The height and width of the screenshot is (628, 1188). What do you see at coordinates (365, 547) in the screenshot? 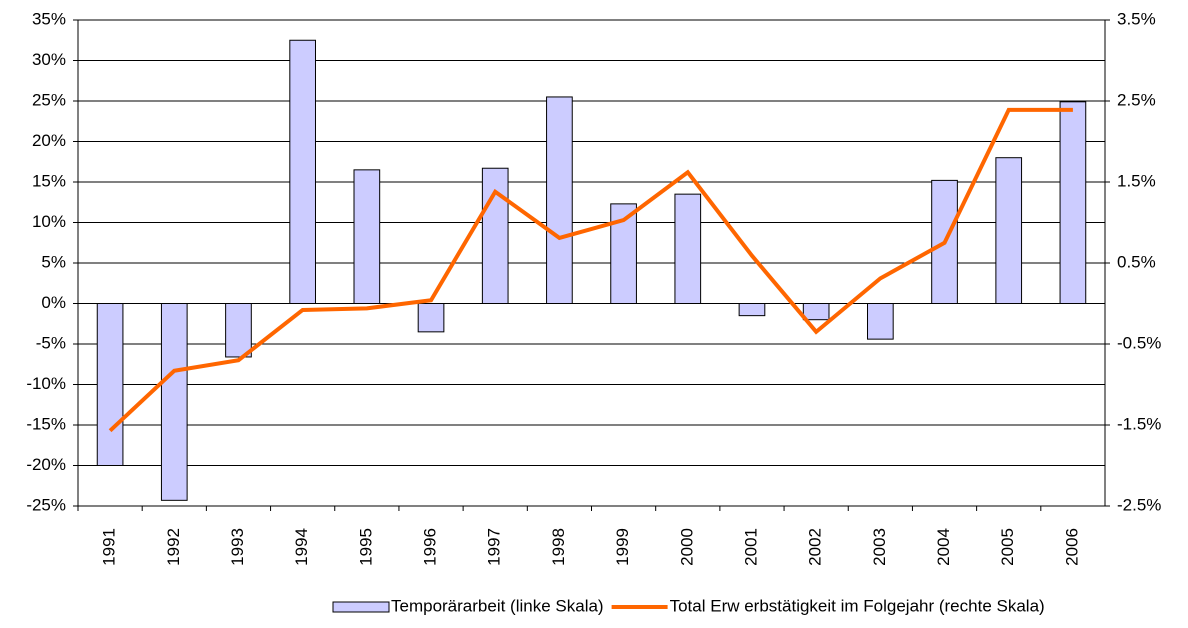
I see `x-tick-label: 1995` at bounding box center [365, 547].